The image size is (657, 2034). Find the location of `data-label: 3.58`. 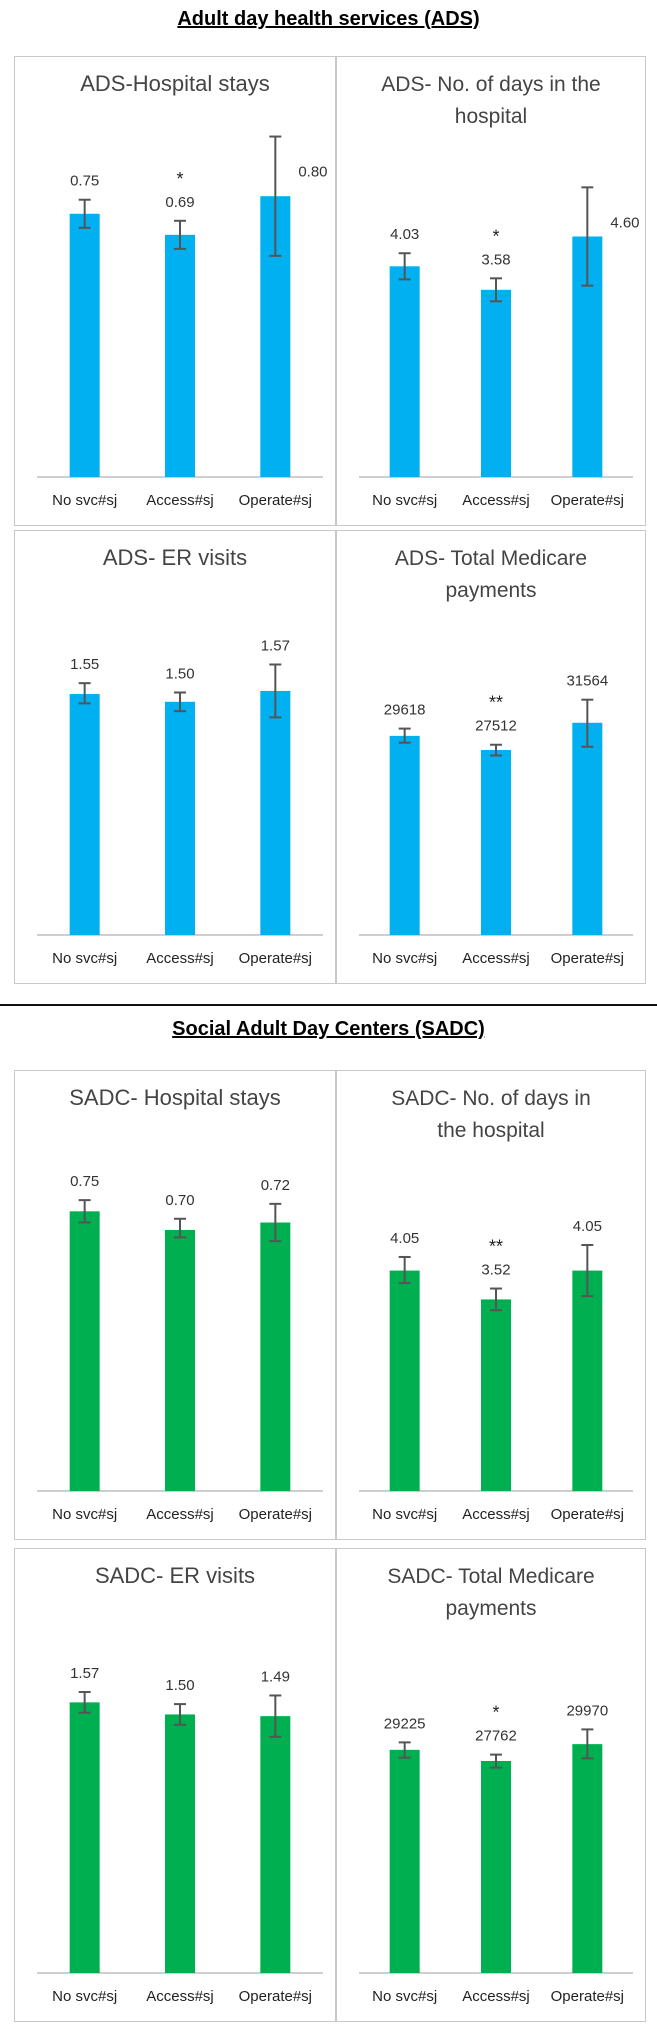

data-label: 3.58 is located at coordinates (495, 259).